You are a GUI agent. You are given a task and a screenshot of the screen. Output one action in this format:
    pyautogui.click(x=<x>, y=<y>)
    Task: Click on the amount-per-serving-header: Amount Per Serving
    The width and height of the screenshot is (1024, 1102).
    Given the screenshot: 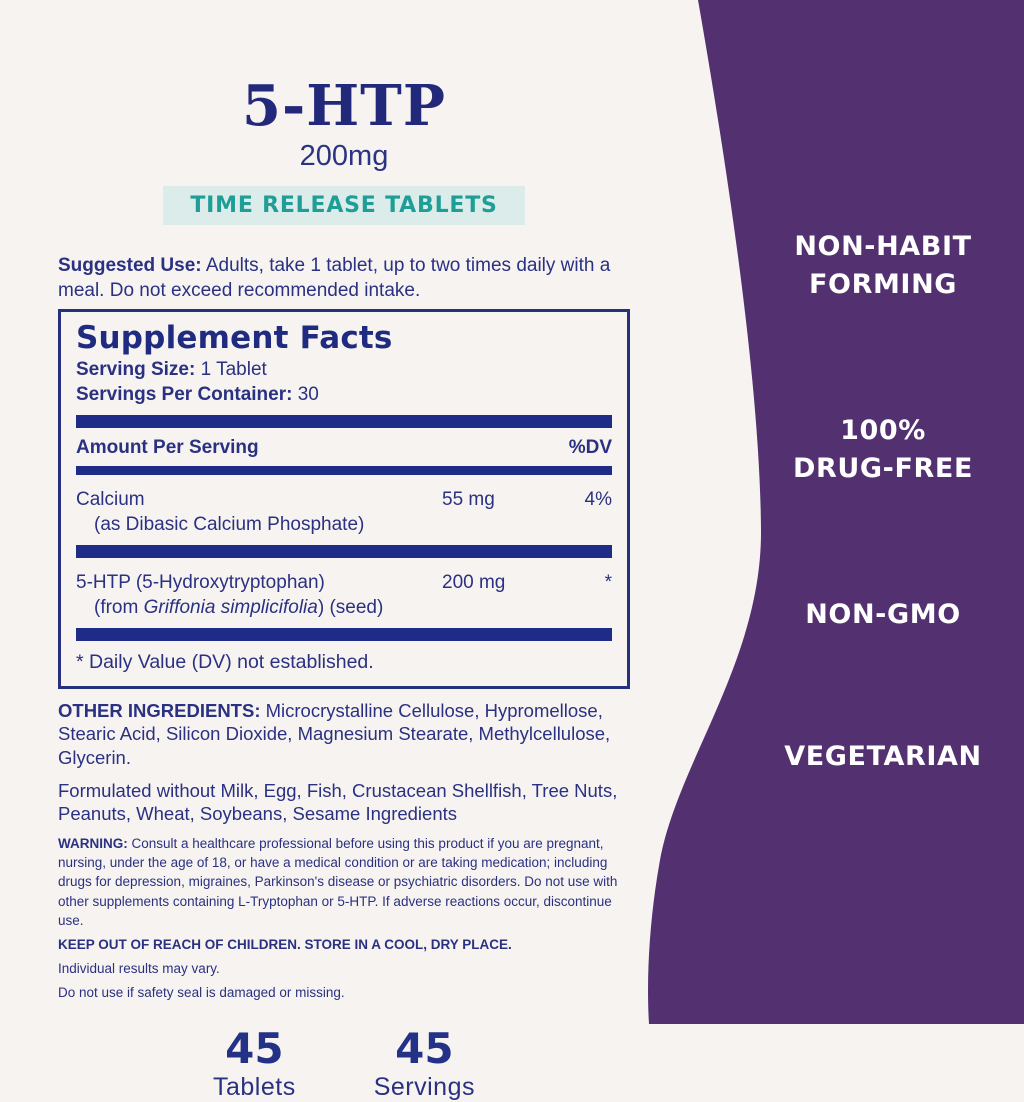 What is the action you would take?
    pyautogui.click(x=167, y=447)
    